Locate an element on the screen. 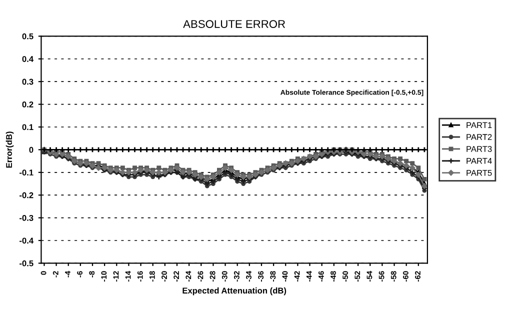 The height and width of the screenshot is (329, 515). y-tick-label: -0.1 is located at coordinates (27, 173).